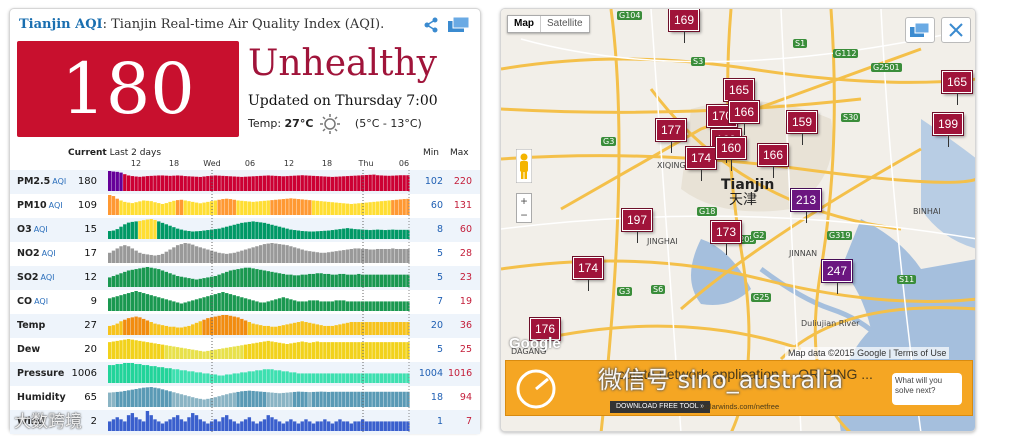 Image resolution: width=1013 pixels, height=436 pixels. I want to click on pollutant-row-pm10: PM10 AQI 109 60 131, so click(245, 206).